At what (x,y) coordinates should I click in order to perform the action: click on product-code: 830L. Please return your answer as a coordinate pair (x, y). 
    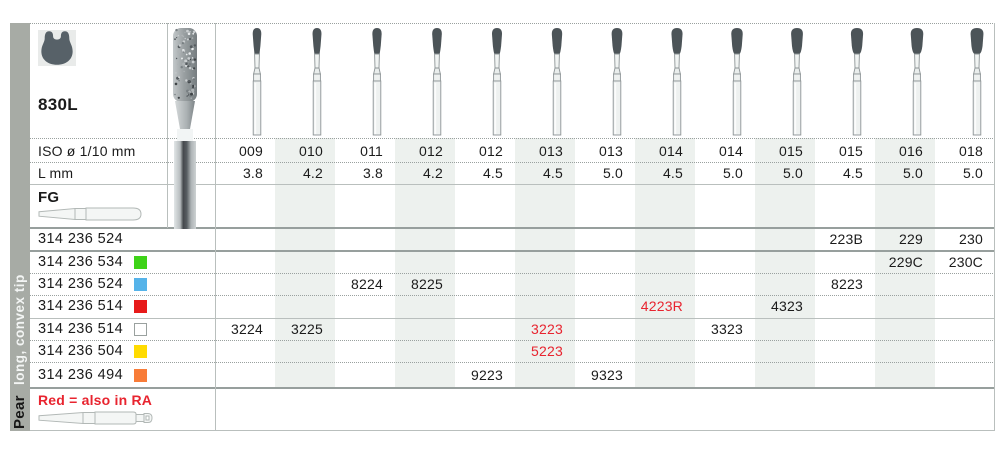
    Looking at the image, I should click on (58, 104).